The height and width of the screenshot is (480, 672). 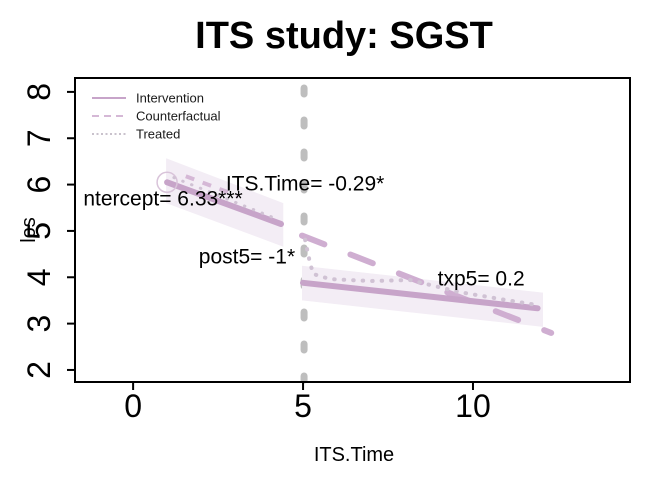 I want to click on chart-title: ITS study: SGST, so click(x=344, y=36).